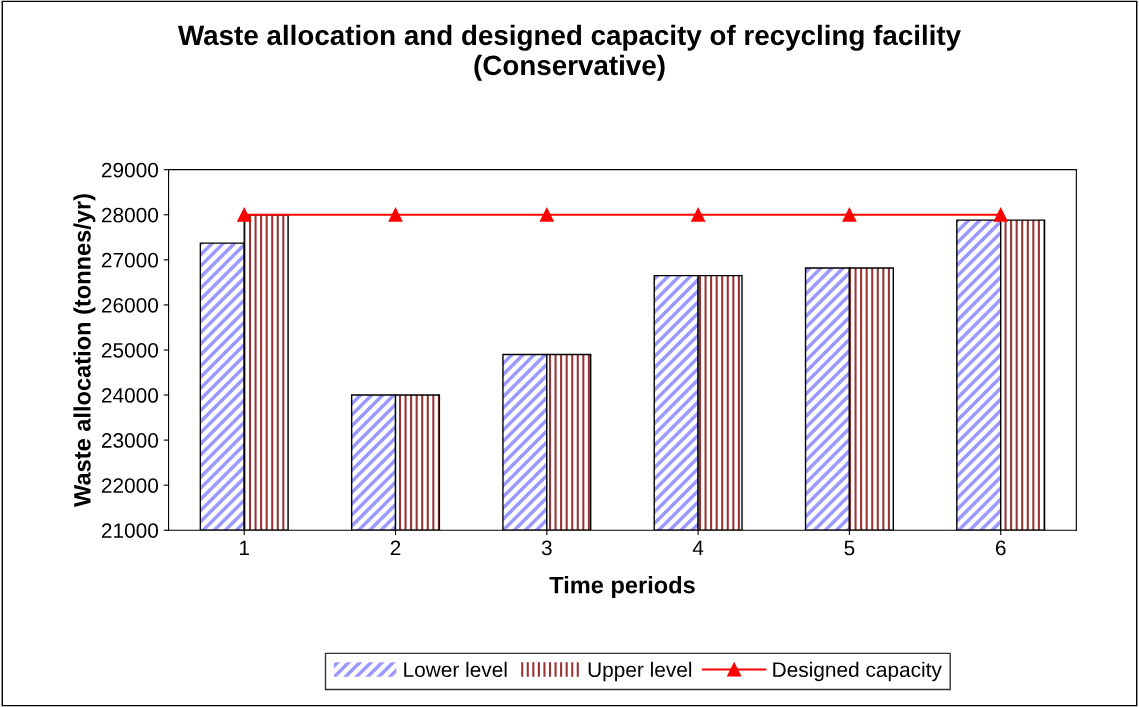  Describe the element at coordinates (698, 548) in the screenshot. I see `x-tick-label: 4` at that location.